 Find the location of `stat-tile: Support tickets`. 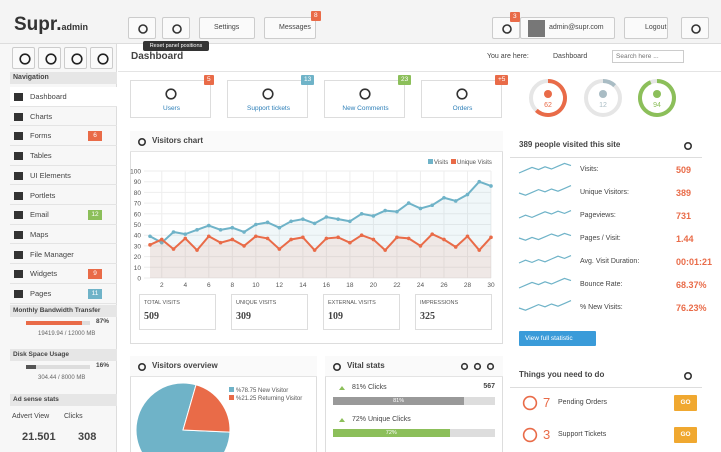

stat-tile: Support tickets is located at coordinates (267, 99).